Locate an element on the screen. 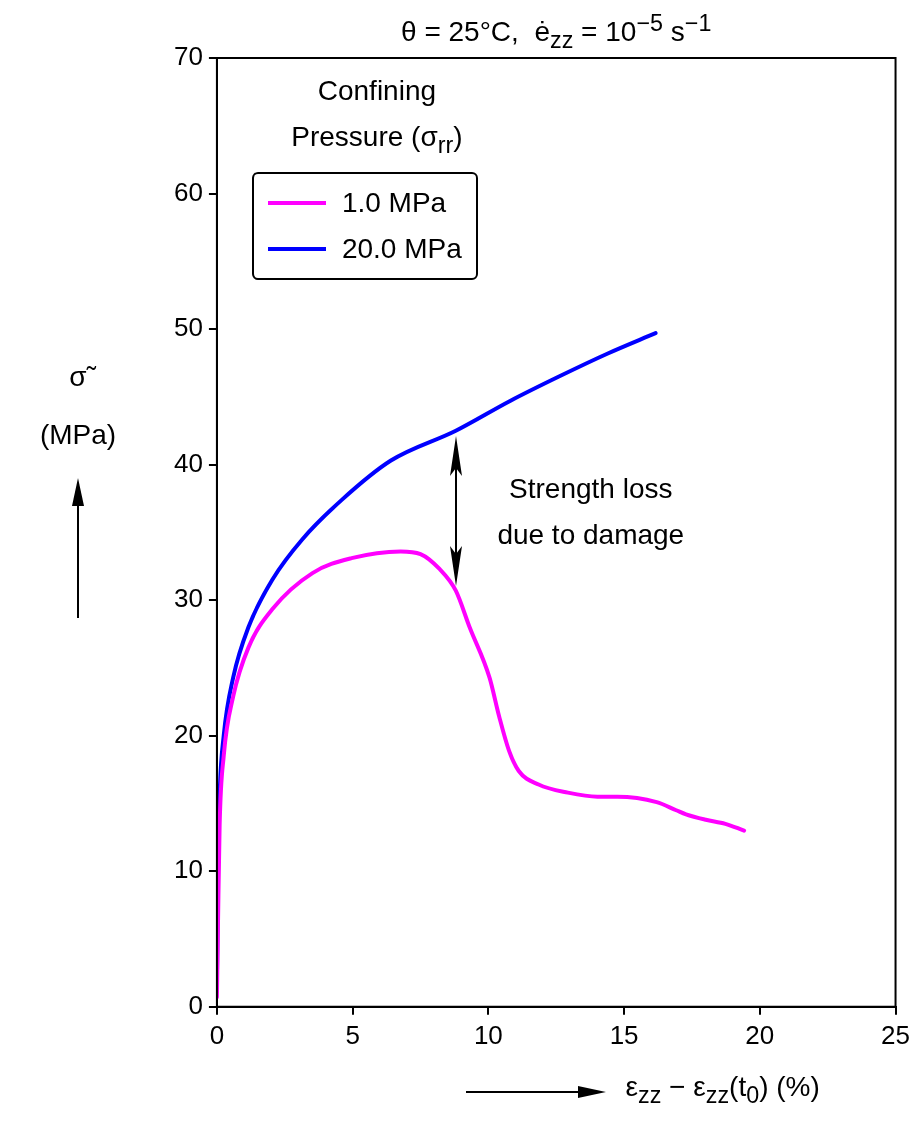 The width and height of the screenshot is (924, 1144). y-axis-title: σ̃ (MPa) is located at coordinates (78, 406).